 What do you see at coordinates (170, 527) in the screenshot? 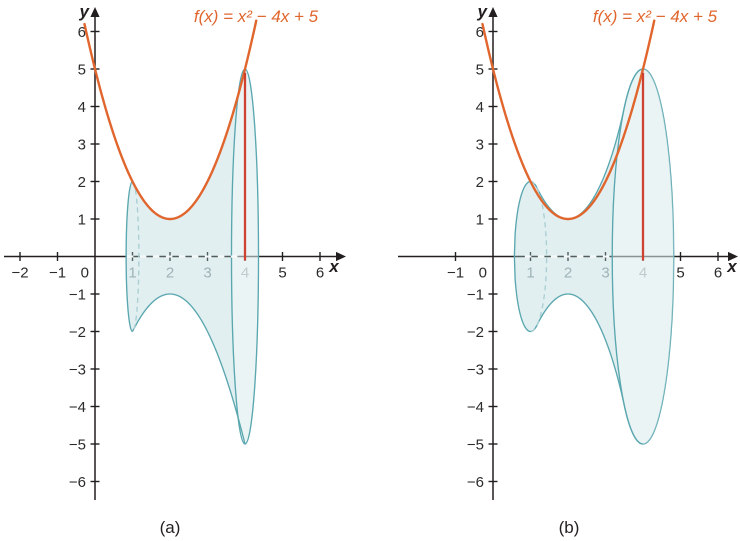
I see `caption-a: (a)` at bounding box center [170, 527].